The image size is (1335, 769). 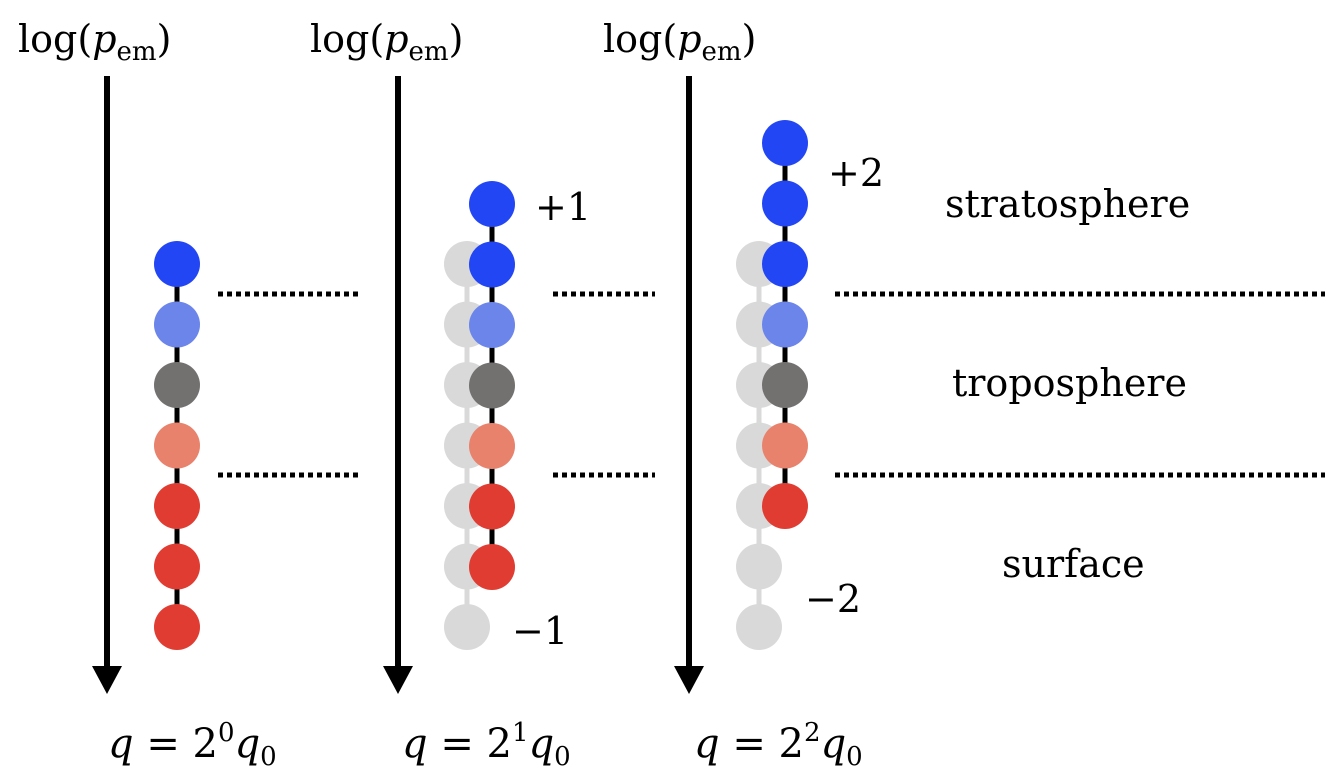 I want to click on axis-label-col1: log(pem), so click(x=94, y=42).